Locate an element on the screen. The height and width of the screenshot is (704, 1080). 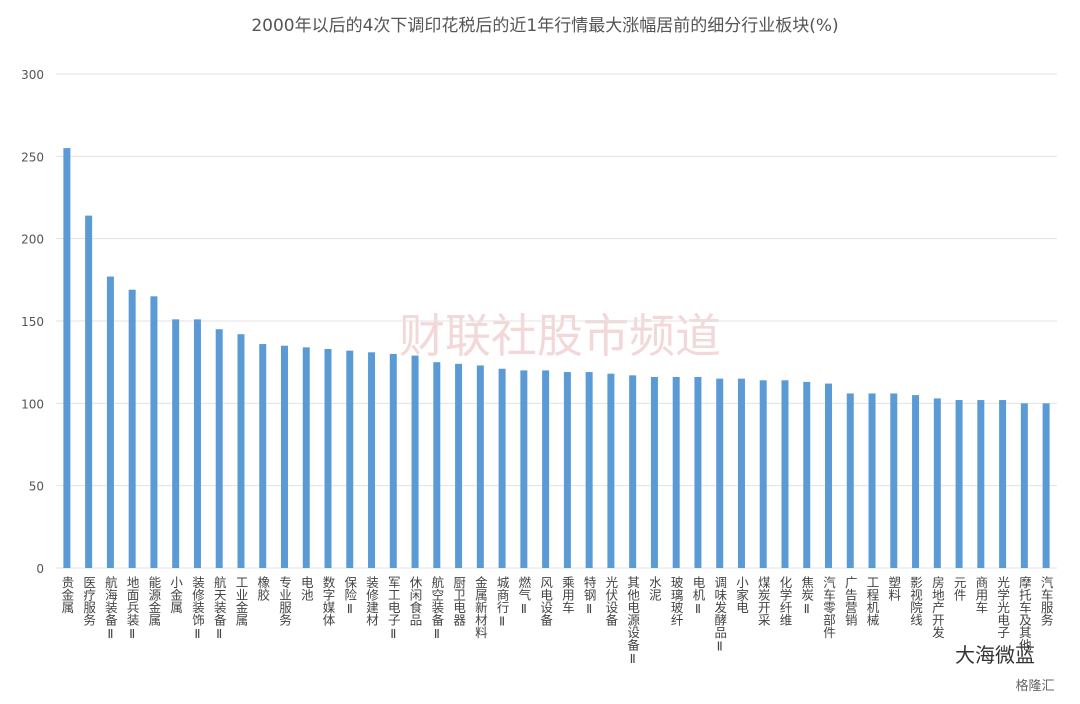
x-tick-label: 汽车服务 is located at coordinates (1046, 600).